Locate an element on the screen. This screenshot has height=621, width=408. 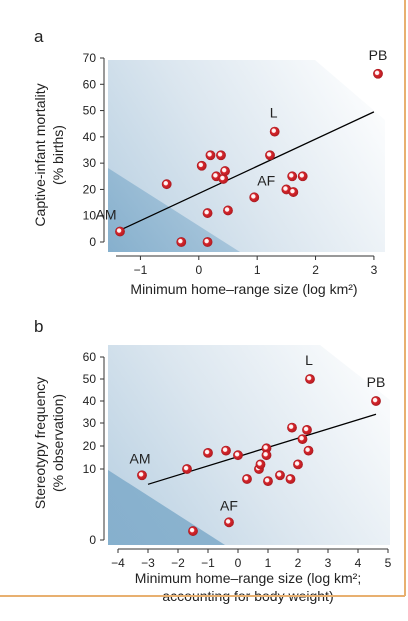
panel-a-regression-line is located at coordinates (247, 171).